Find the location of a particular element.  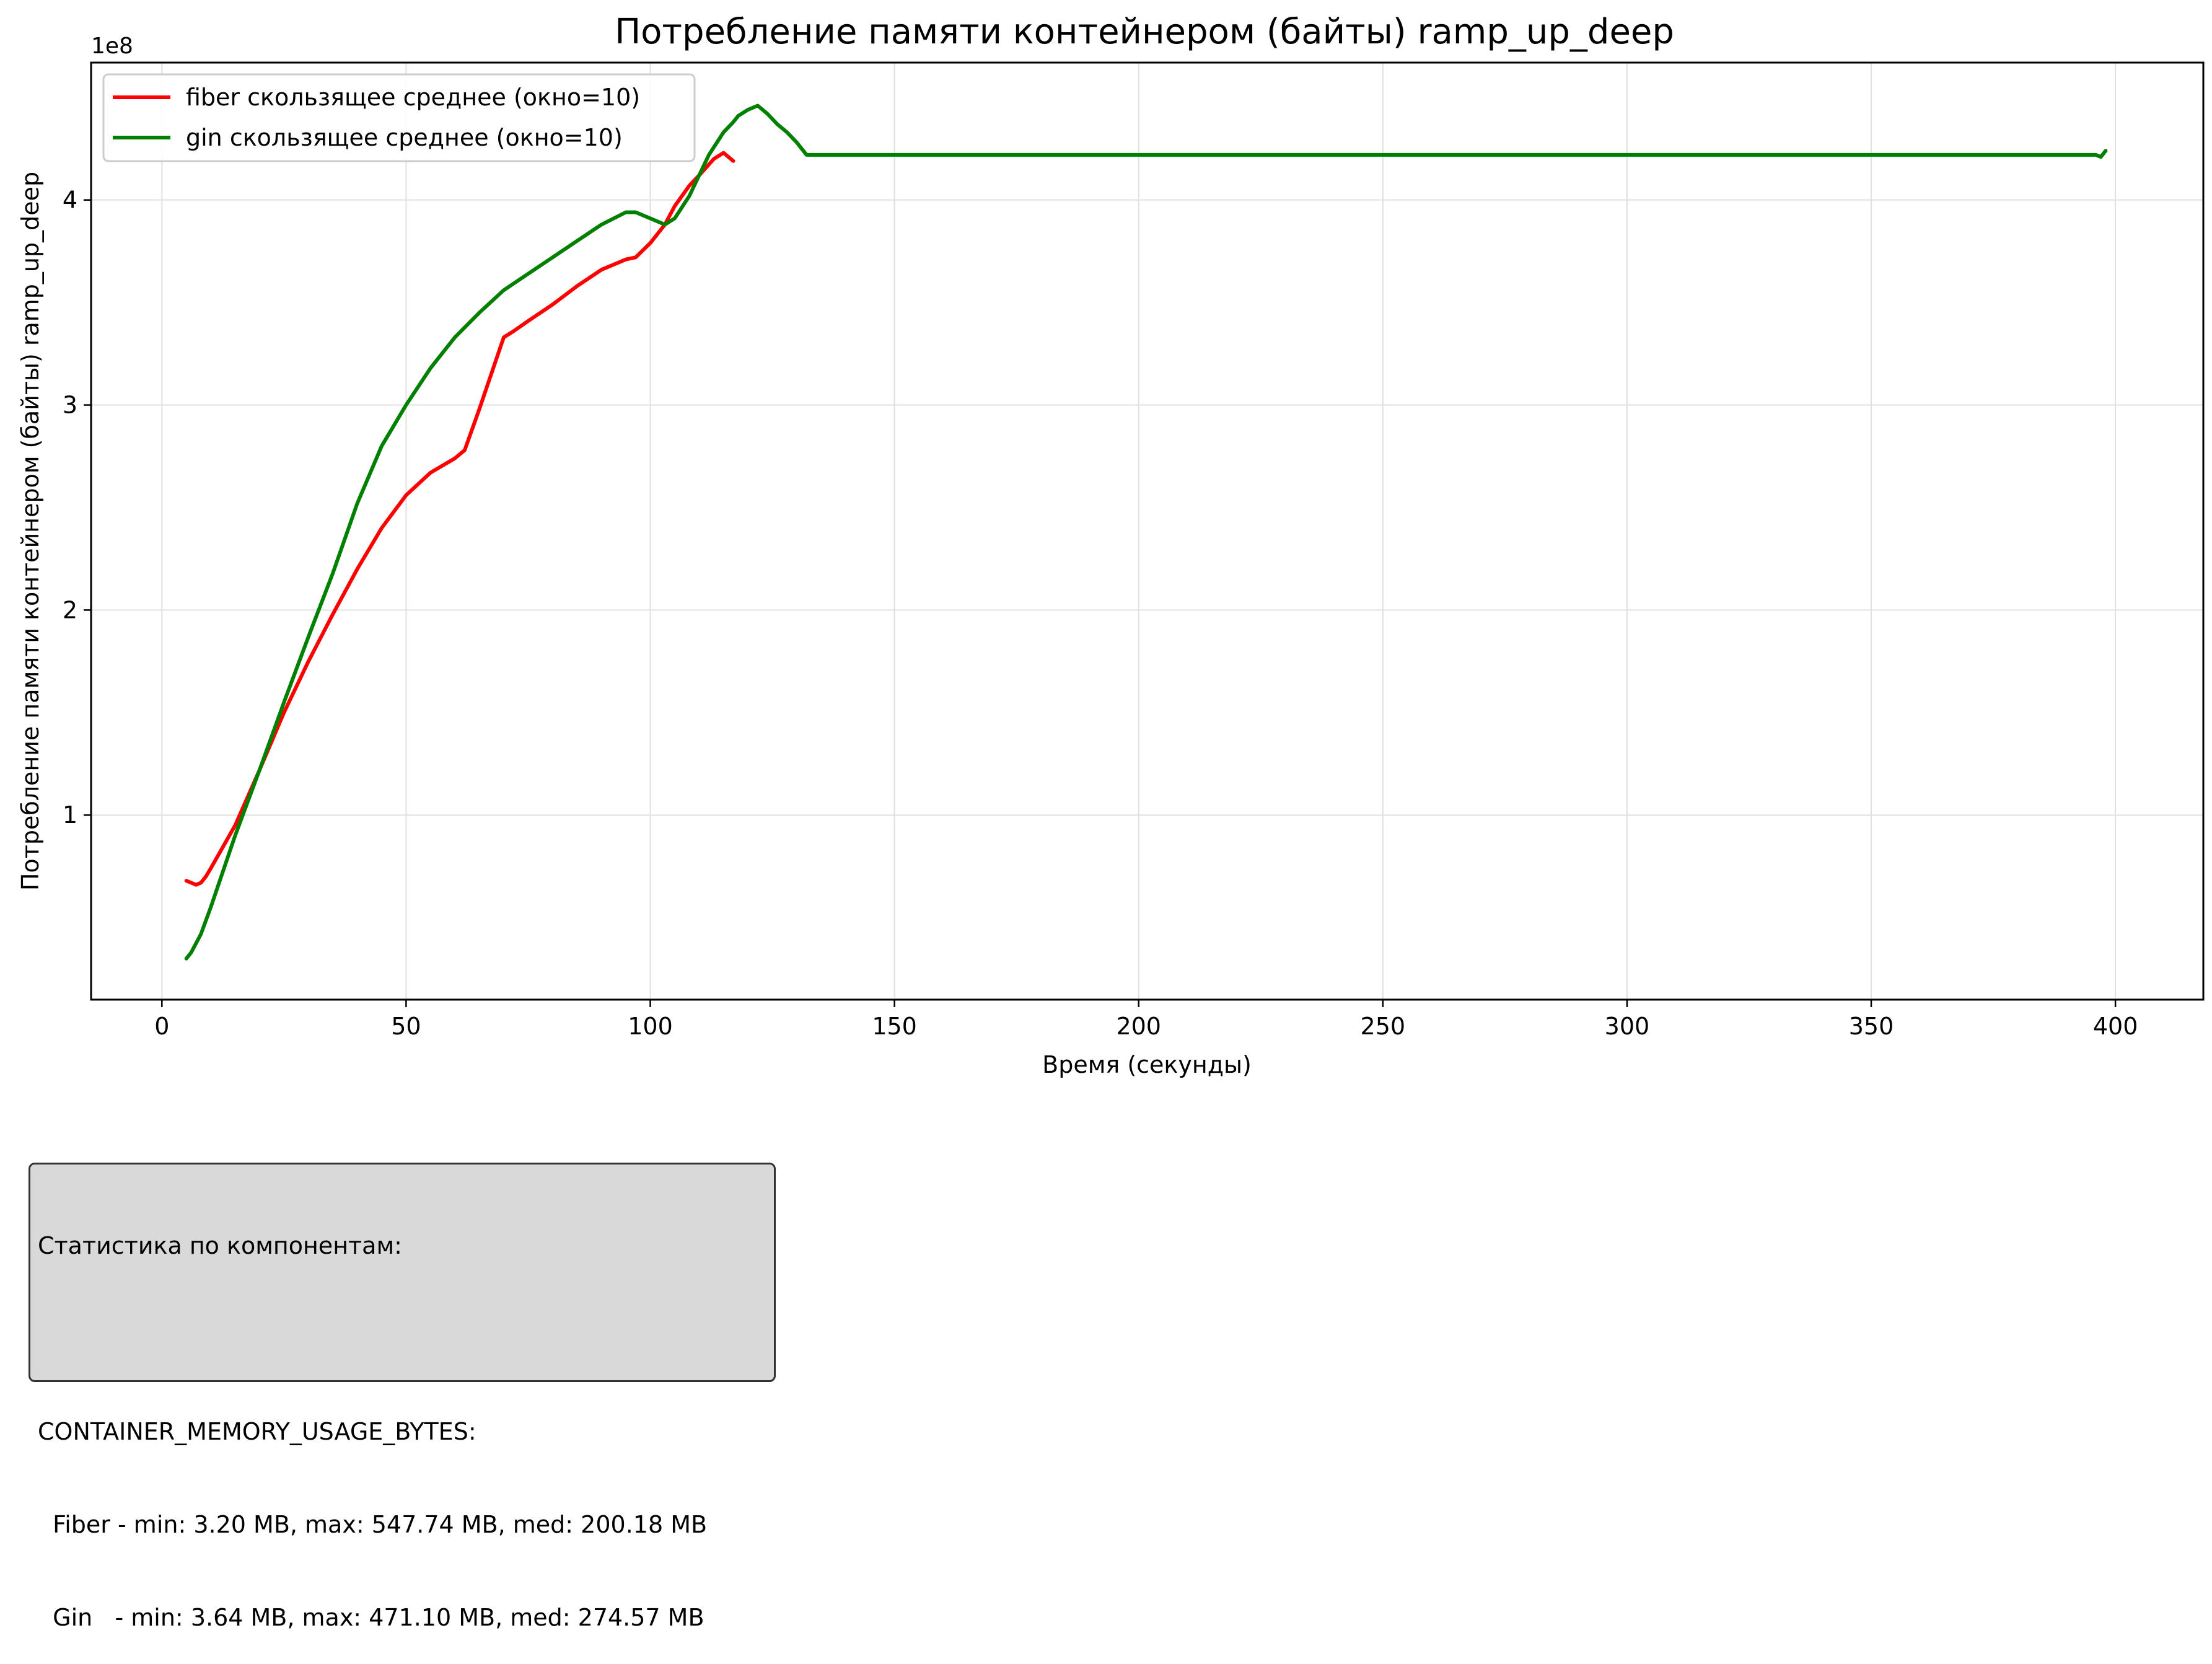

stats-metric-name: CONTAINER_MEMORY_USAGE_BYTES: is located at coordinates (257, 1431).